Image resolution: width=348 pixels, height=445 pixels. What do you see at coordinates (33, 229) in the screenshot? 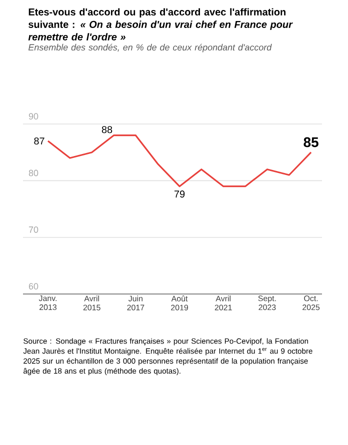
I see `y-tick-label: 70` at bounding box center [33, 229].